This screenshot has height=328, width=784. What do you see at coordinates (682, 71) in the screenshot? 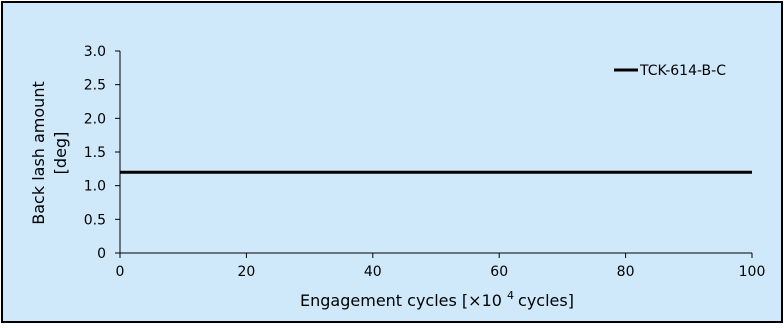
I see `legend-label: TCK-614-B-C` at bounding box center [682, 71].